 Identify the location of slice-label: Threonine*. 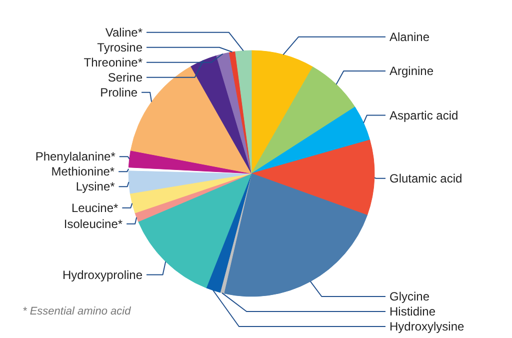
(113, 62).